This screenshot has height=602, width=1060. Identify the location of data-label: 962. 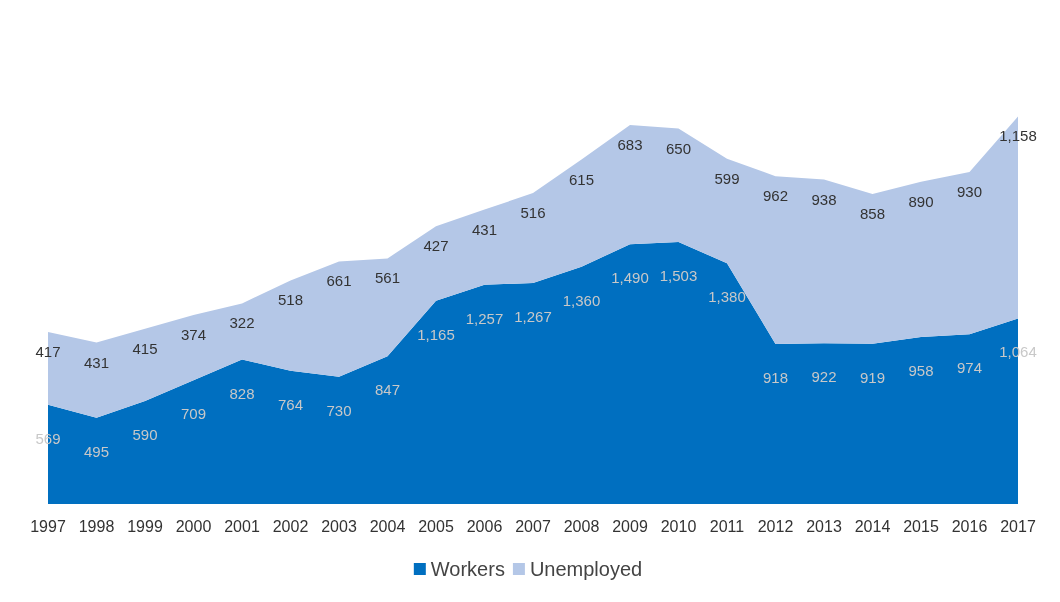
(775, 196).